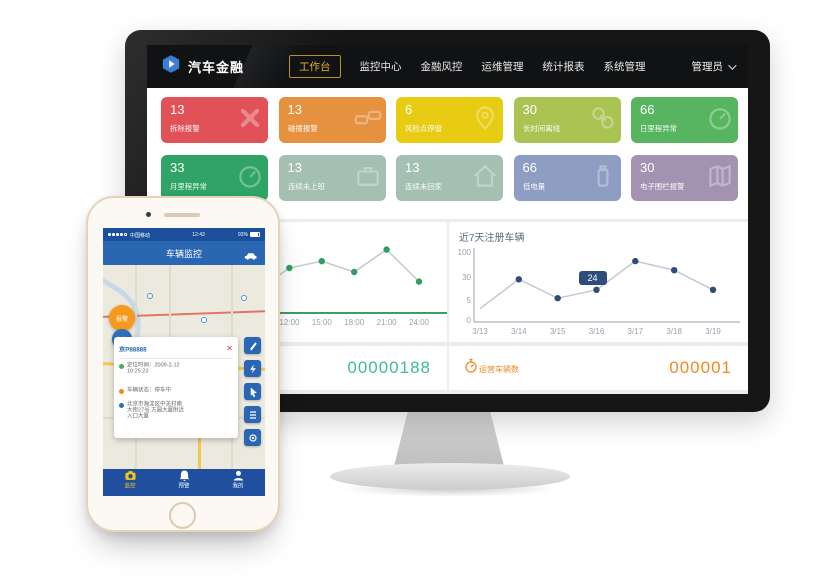  I want to click on nav-menu-item: 统计报表, so click(563, 67).